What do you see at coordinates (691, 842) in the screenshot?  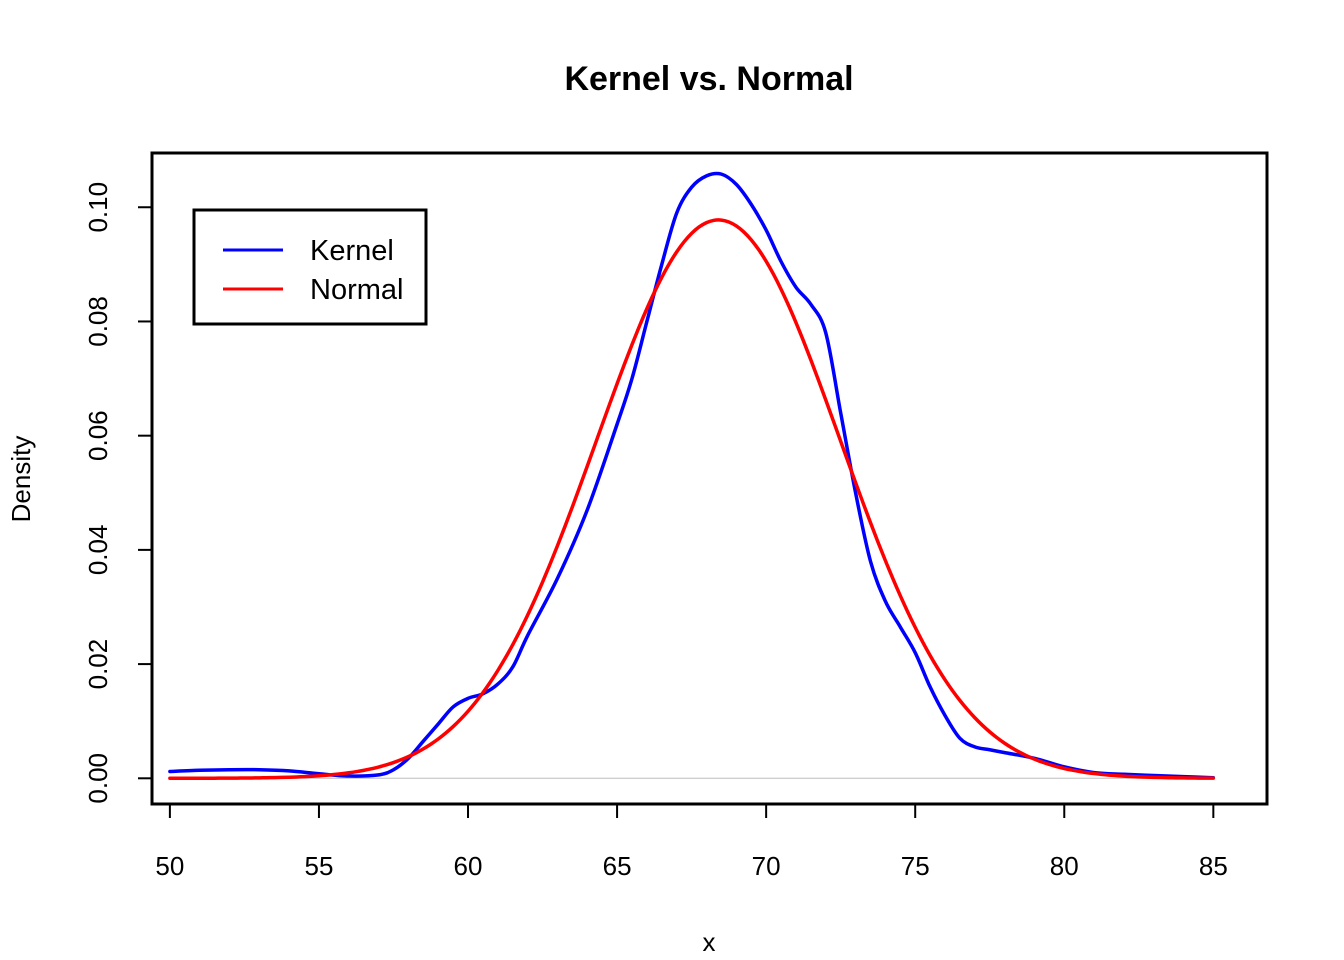 I see `x-axis: 50 55 60 65 70 75 80 85` at bounding box center [691, 842].